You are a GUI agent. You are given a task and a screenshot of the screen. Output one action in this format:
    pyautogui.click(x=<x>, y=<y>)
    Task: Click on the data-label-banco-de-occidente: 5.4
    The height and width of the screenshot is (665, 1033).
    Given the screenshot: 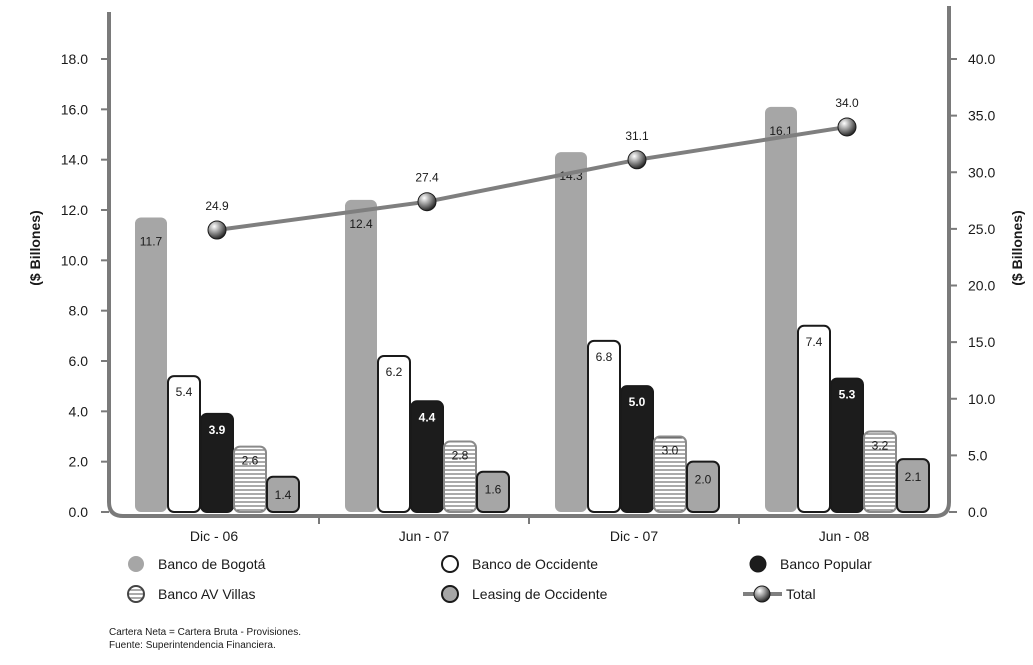 What is the action you would take?
    pyautogui.click(x=184, y=392)
    